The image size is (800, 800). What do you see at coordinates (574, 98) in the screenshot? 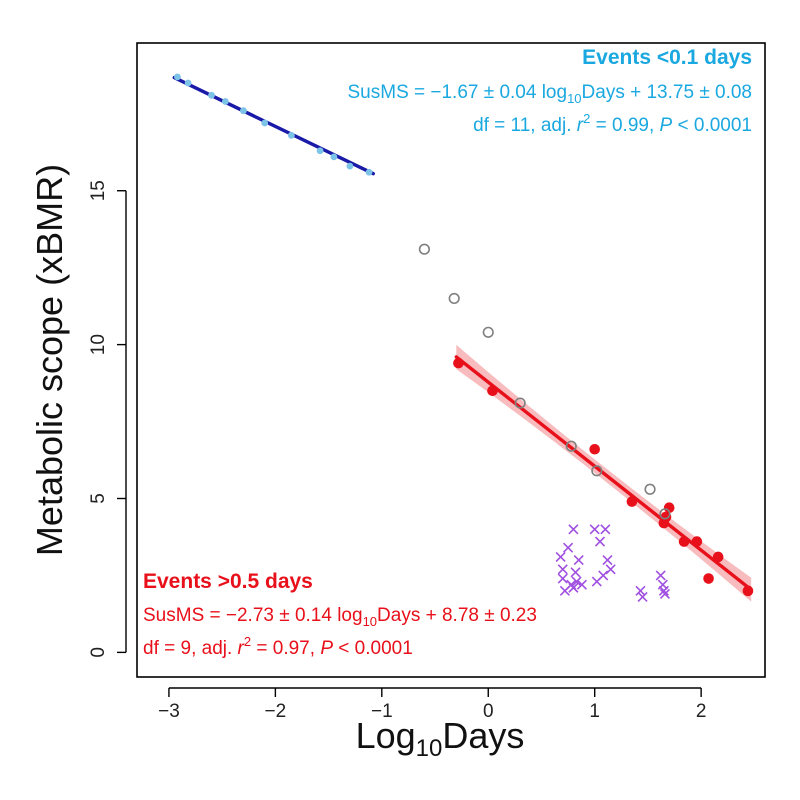
I see `annotation-short-equation-sub: 10` at bounding box center [574, 98].